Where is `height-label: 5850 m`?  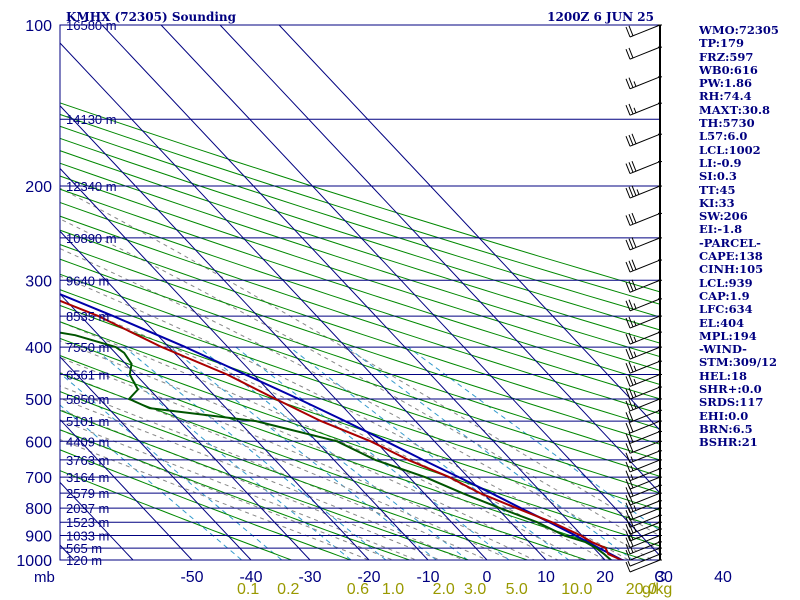
height-label: 5850 m is located at coordinates (87, 399).